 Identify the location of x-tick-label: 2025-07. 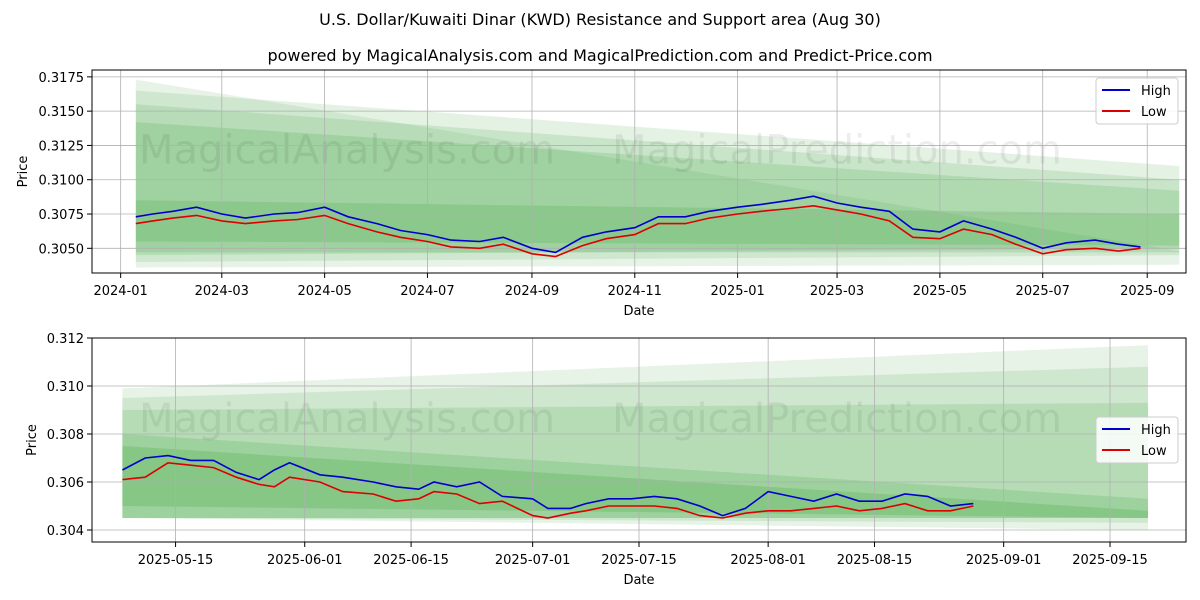
(1043, 291).